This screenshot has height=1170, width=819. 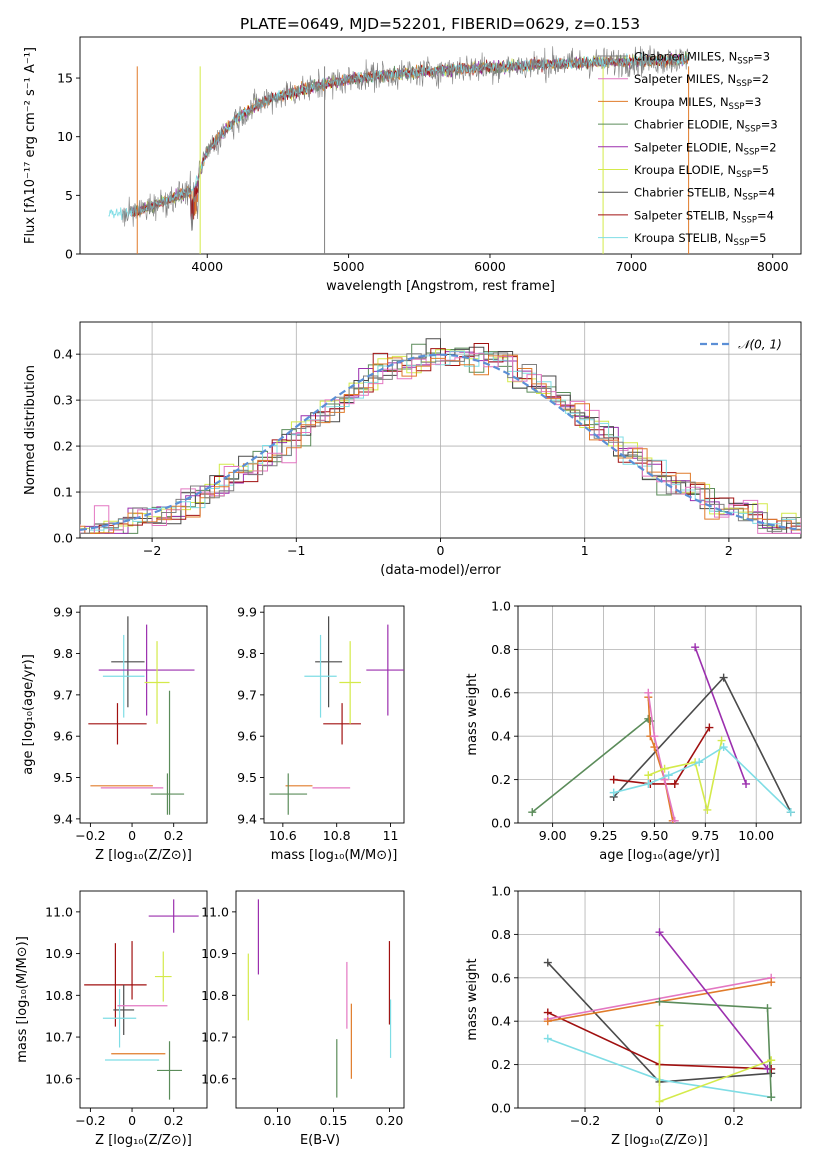 What do you see at coordinates (697, 103) in the screenshot?
I see `legend-entry-kroupa_miles: Kroupa MILES, NSSP=3` at bounding box center [697, 103].